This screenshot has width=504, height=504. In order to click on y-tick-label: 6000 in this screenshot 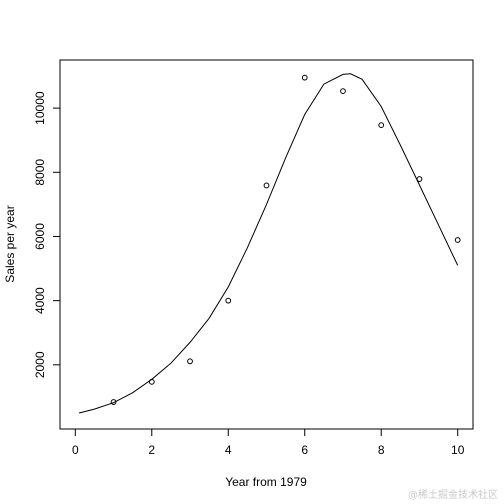, I will do `click(40, 236)`.